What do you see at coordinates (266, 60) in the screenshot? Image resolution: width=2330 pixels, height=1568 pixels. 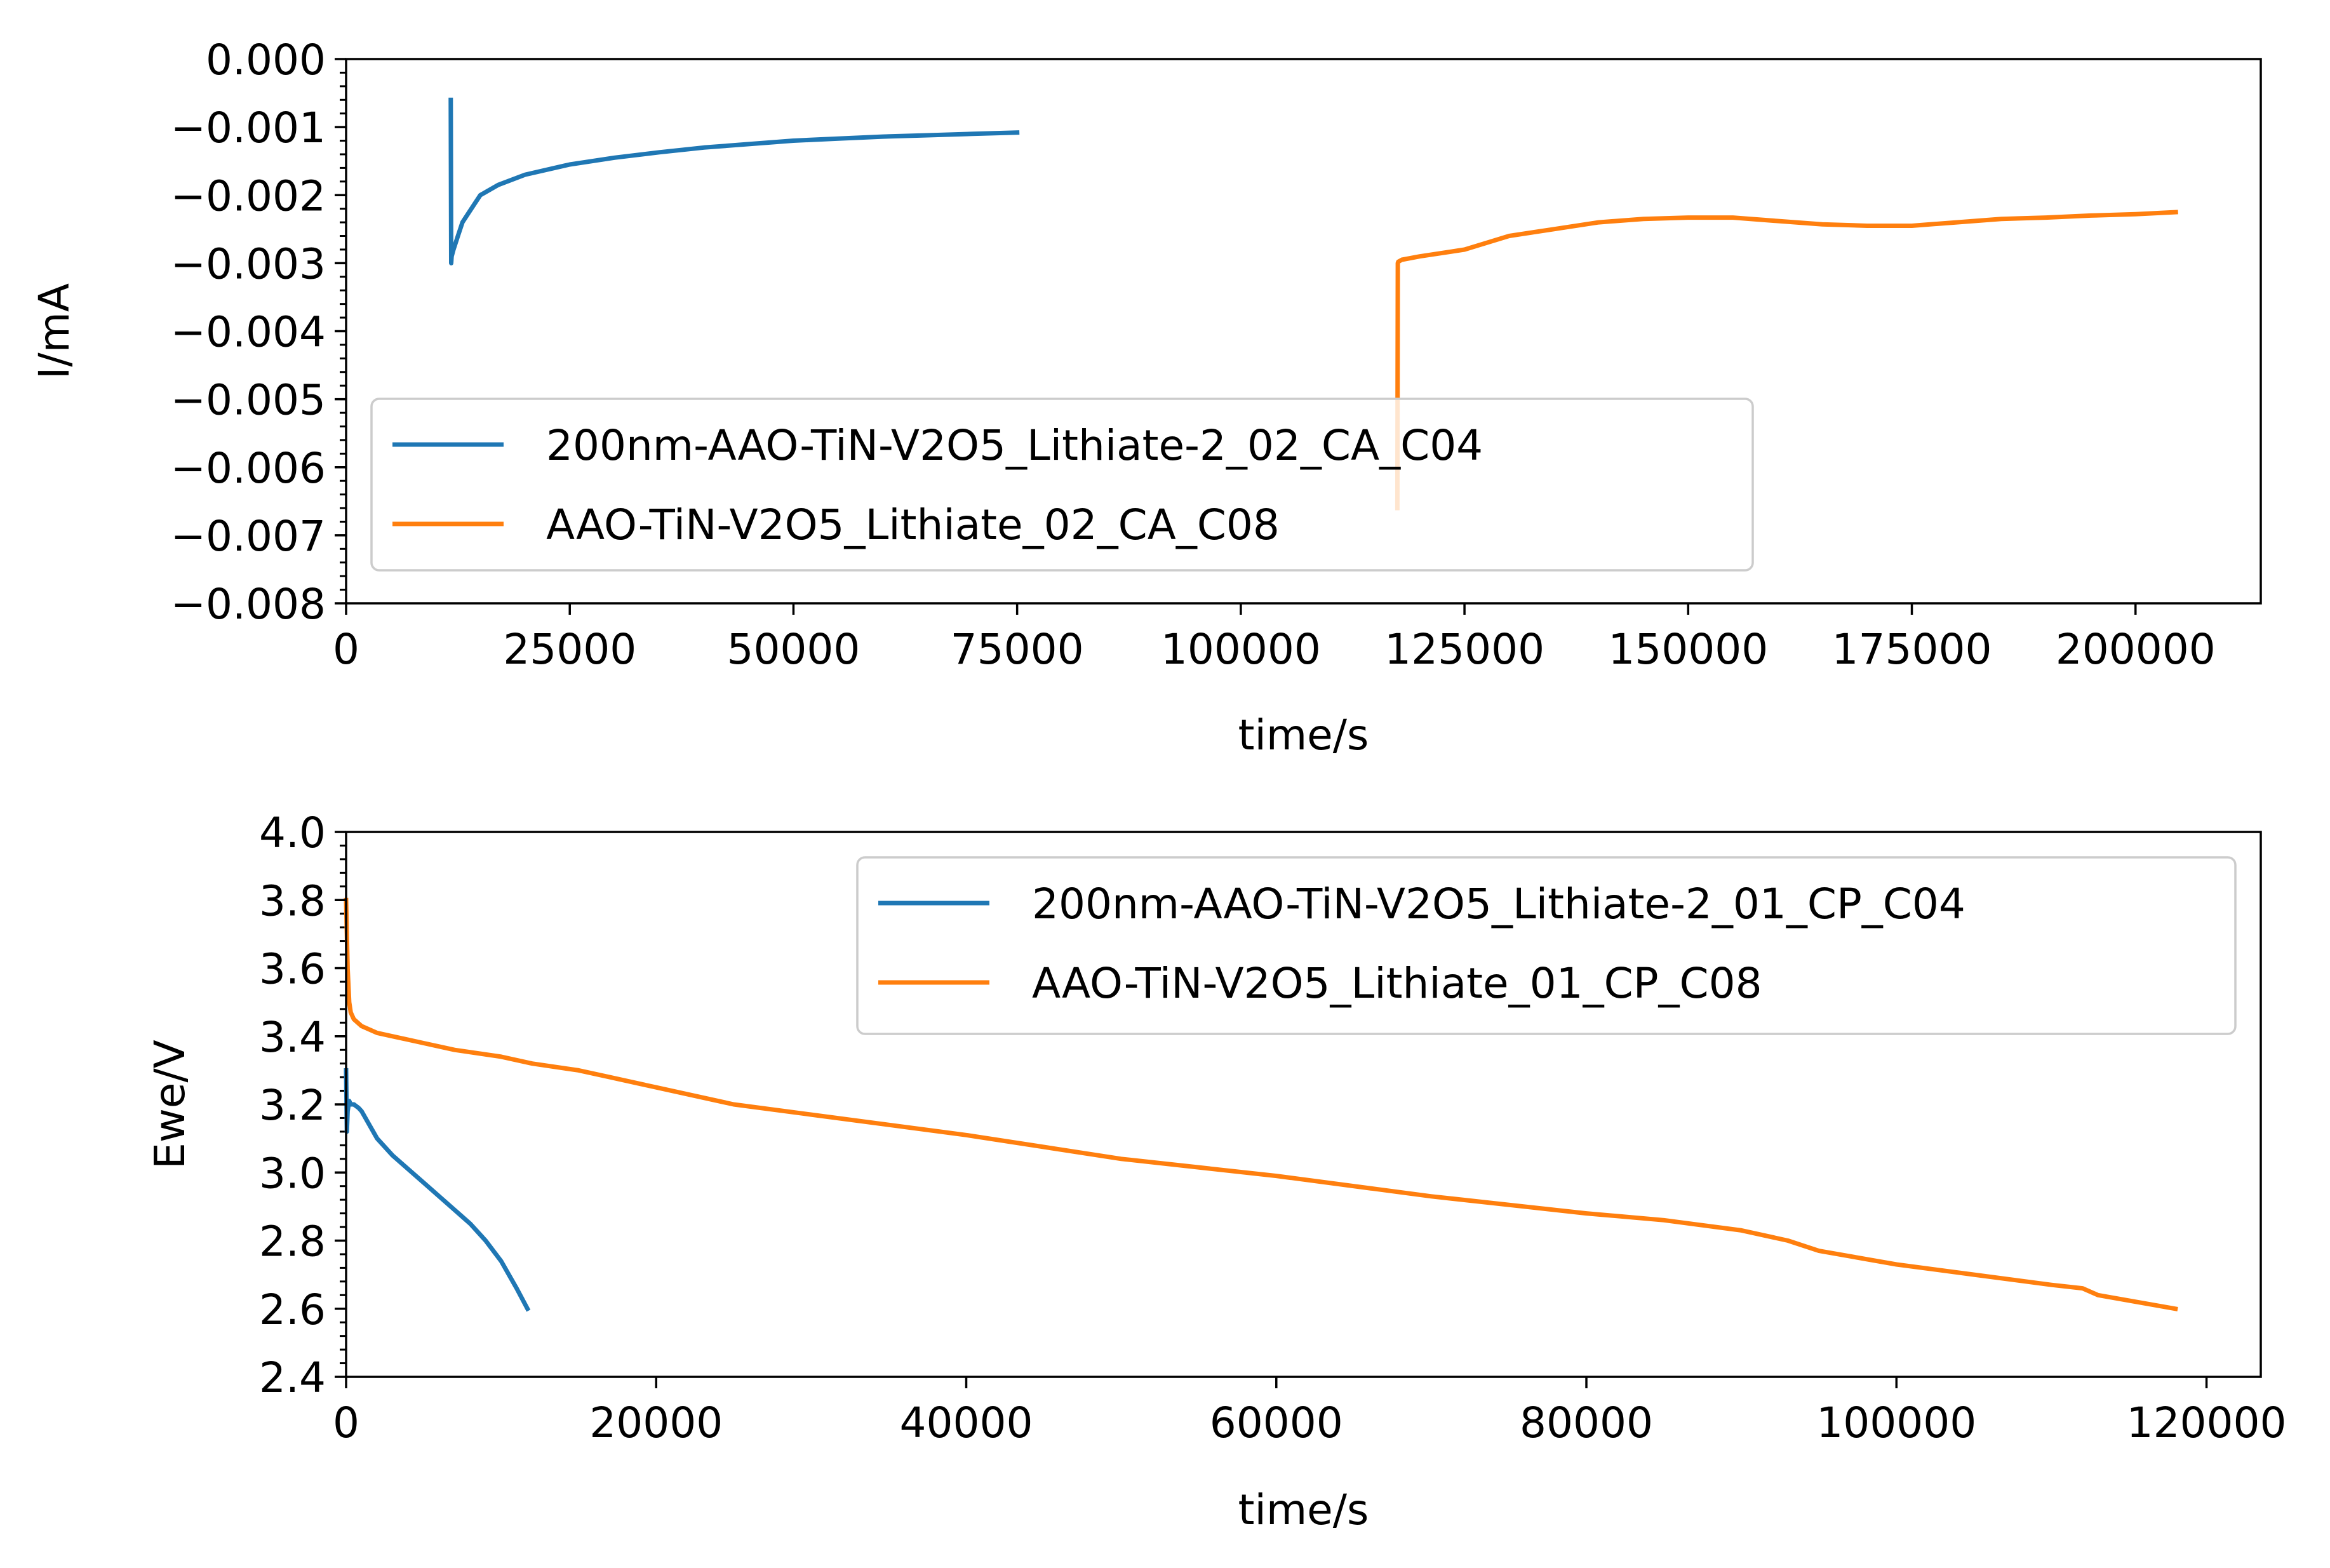 I see `y-tick-label: 0.000` at bounding box center [266, 60].